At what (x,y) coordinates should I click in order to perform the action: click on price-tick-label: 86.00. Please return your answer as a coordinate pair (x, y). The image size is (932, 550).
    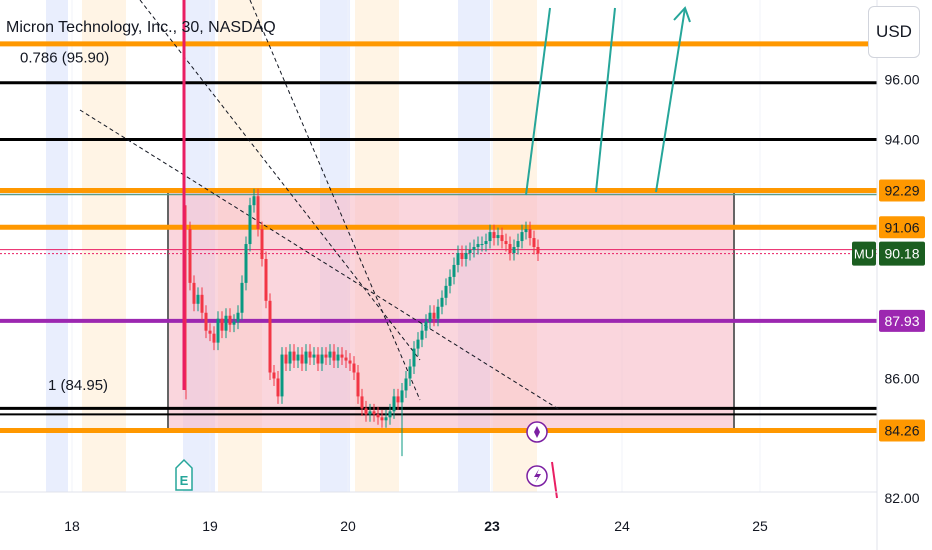
    Looking at the image, I should click on (901, 378).